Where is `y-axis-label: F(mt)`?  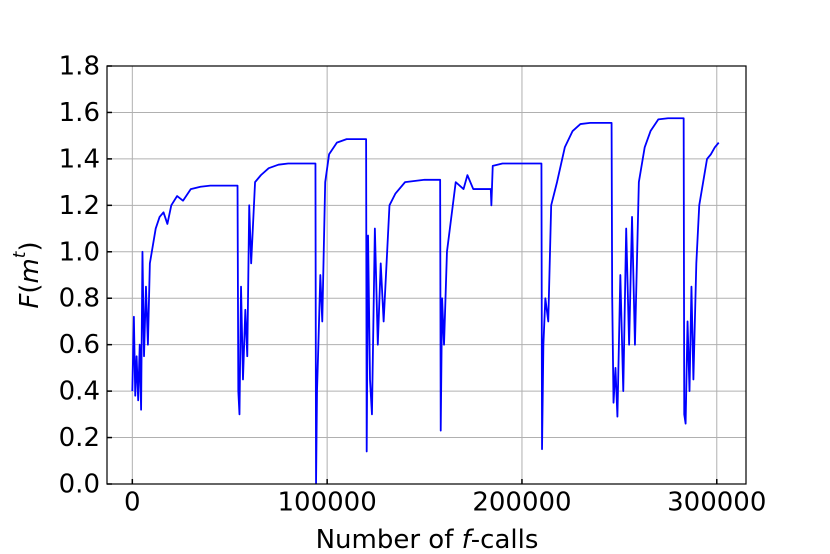 y-axis-label: F(mt) is located at coordinates (27, 274).